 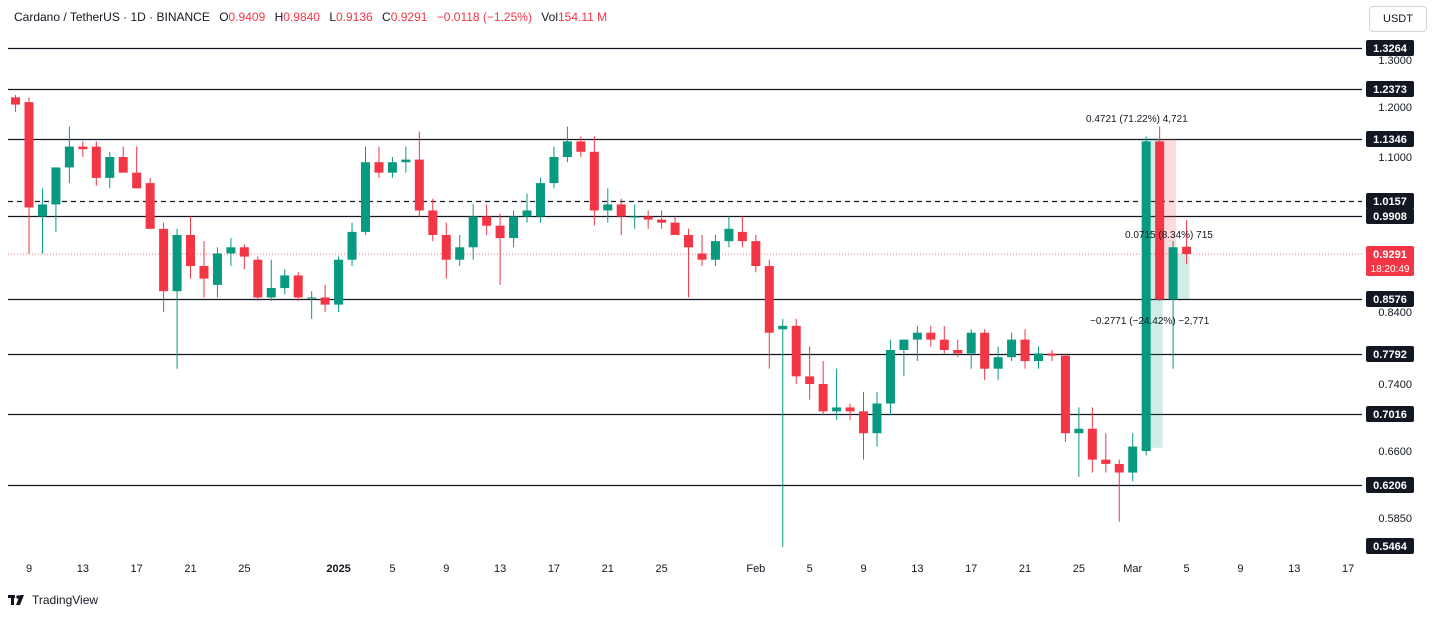 What do you see at coordinates (1395, 108) in the screenshot?
I see `y-tick-label: 1.2000` at bounding box center [1395, 108].